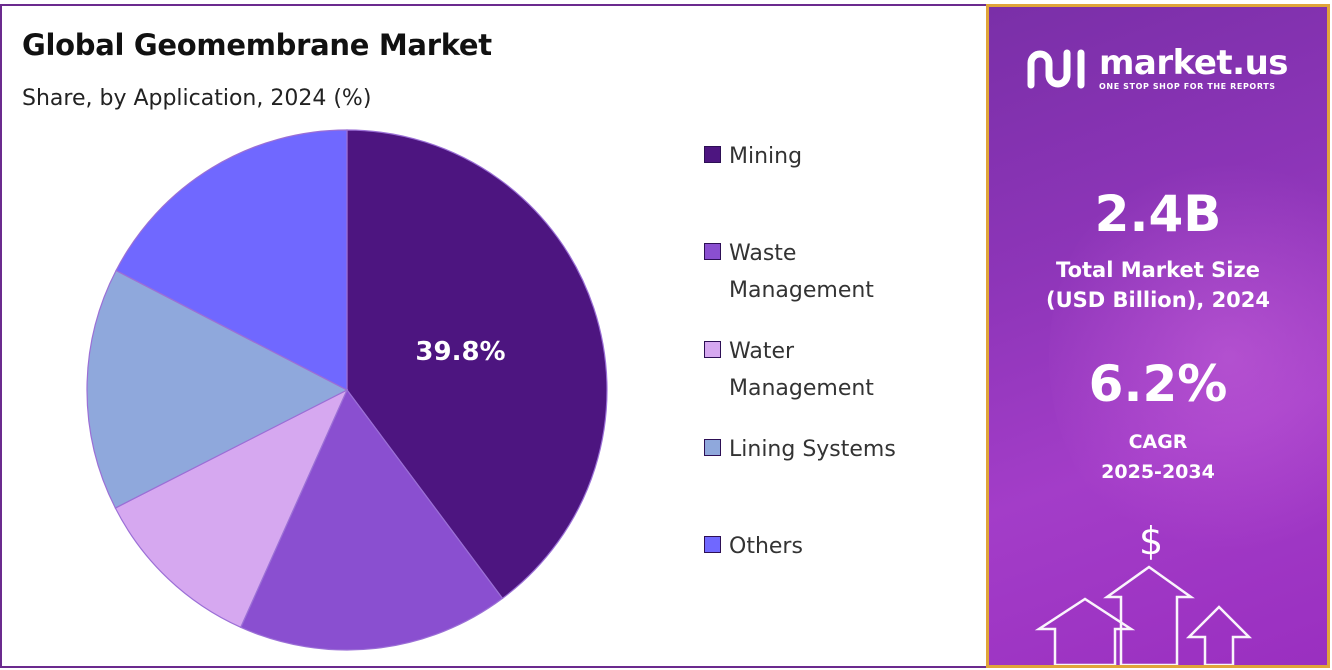  I want to click on legend-label-mining: Mining, so click(766, 156).